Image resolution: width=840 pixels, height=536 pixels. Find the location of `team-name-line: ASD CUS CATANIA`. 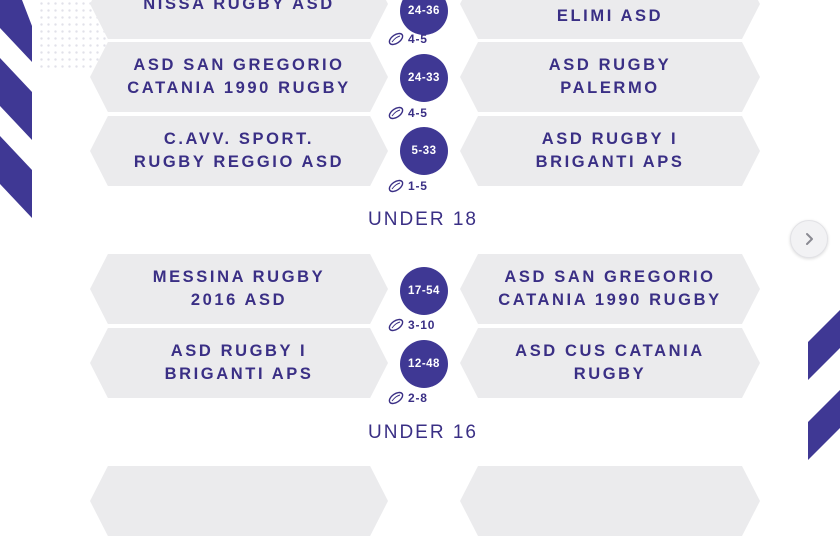

team-name-line: ASD CUS CATANIA is located at coordinates (610, 351).